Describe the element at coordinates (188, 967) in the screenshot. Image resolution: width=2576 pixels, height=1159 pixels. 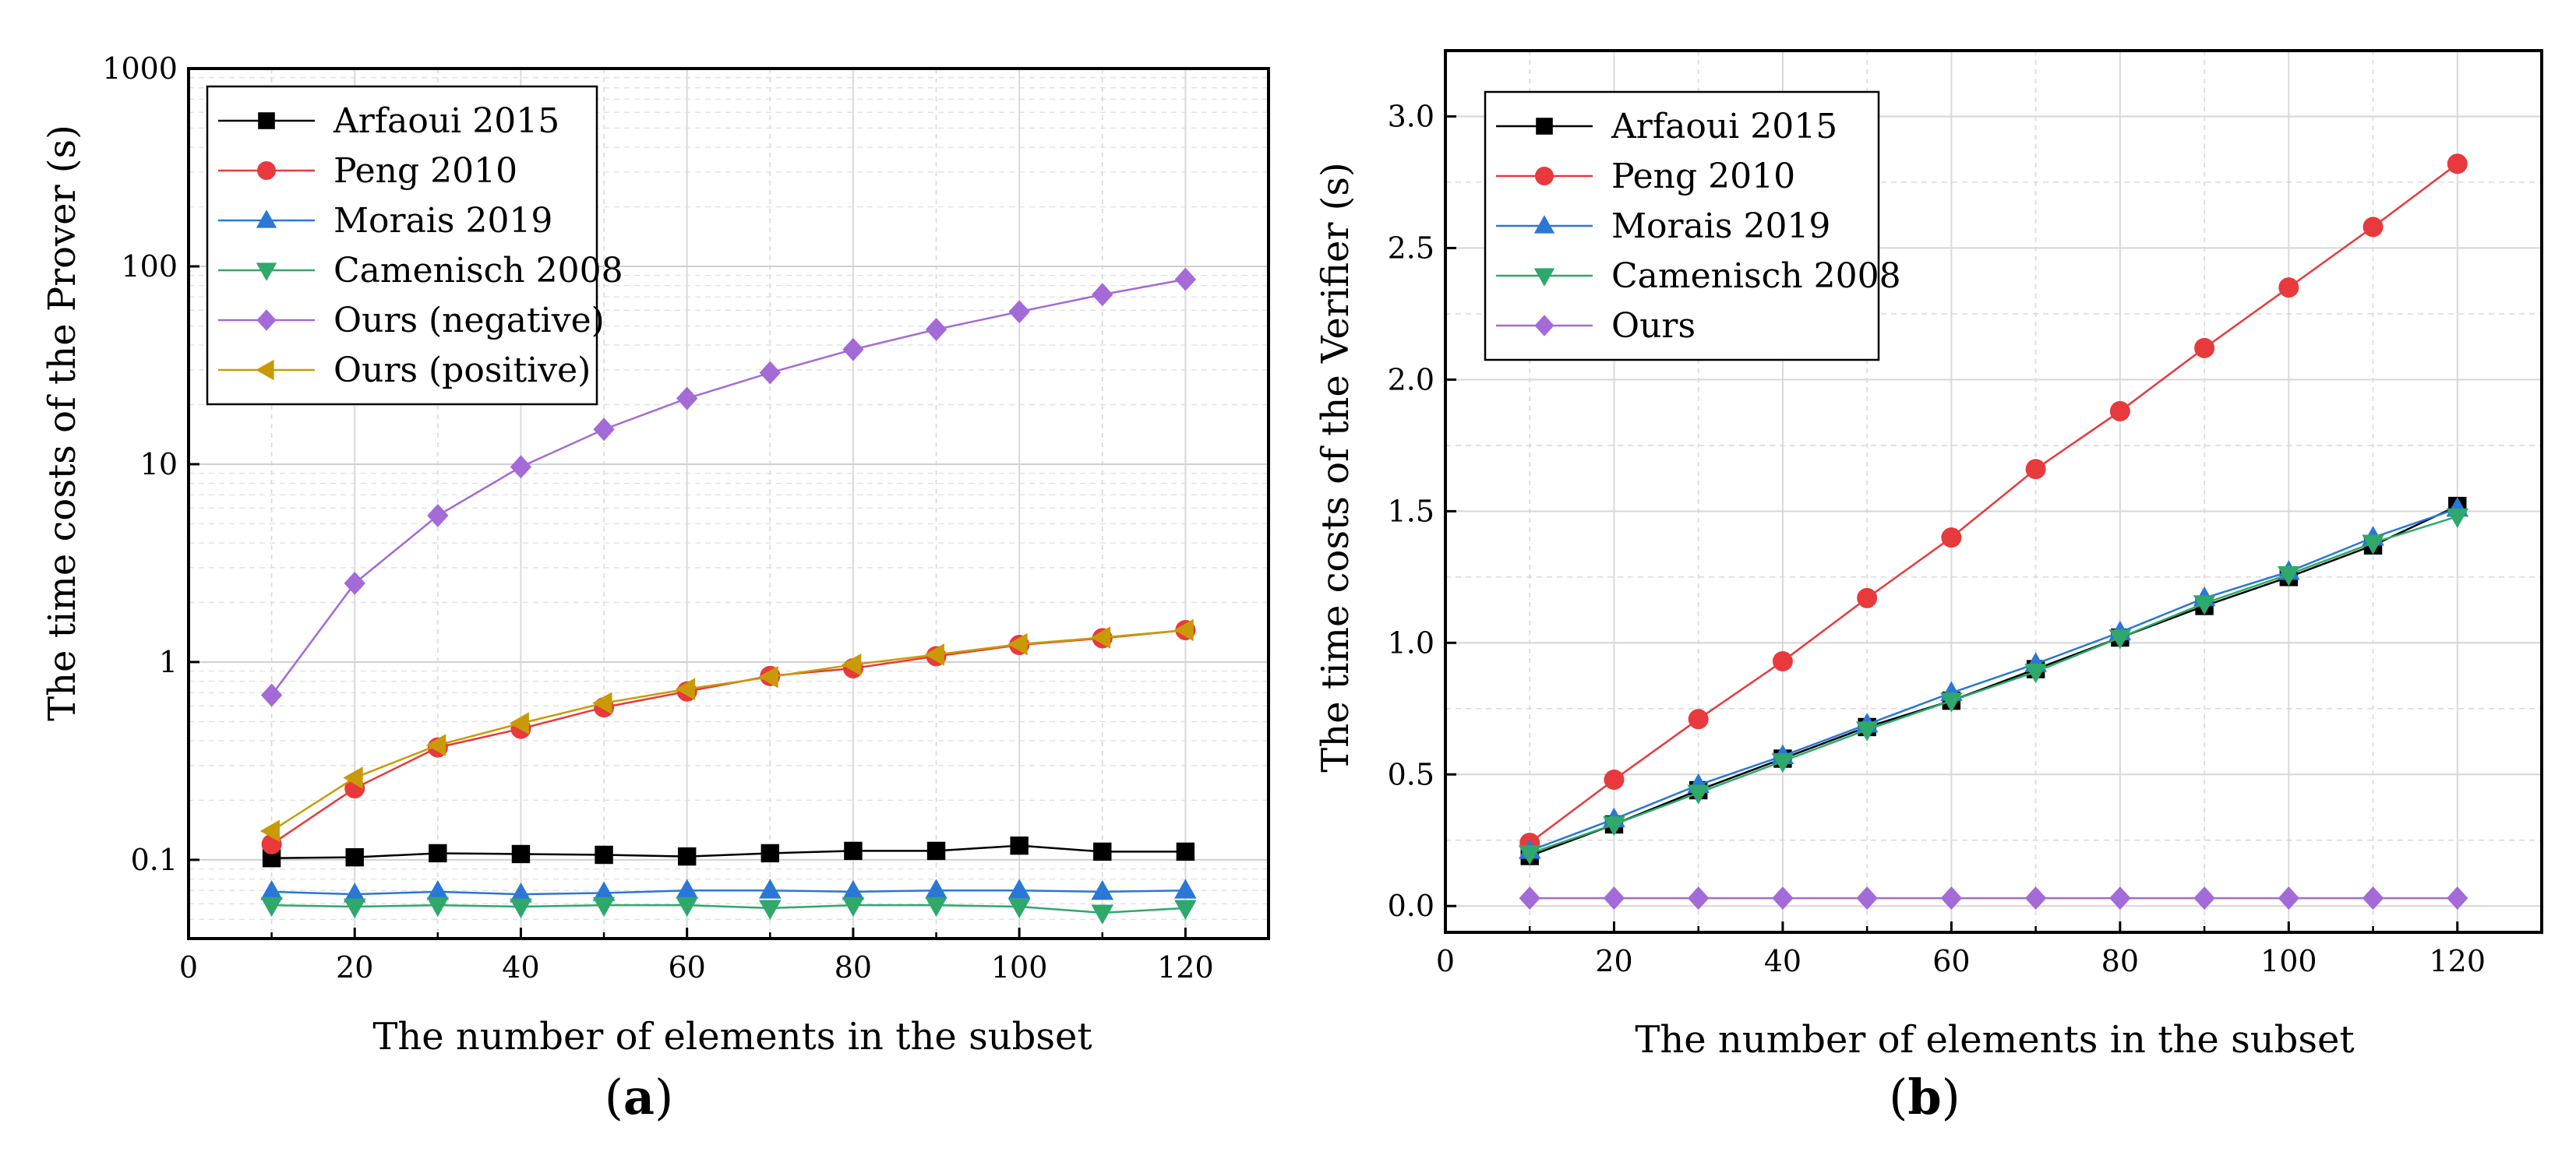
I see `x-tick-label: 0` at that location.